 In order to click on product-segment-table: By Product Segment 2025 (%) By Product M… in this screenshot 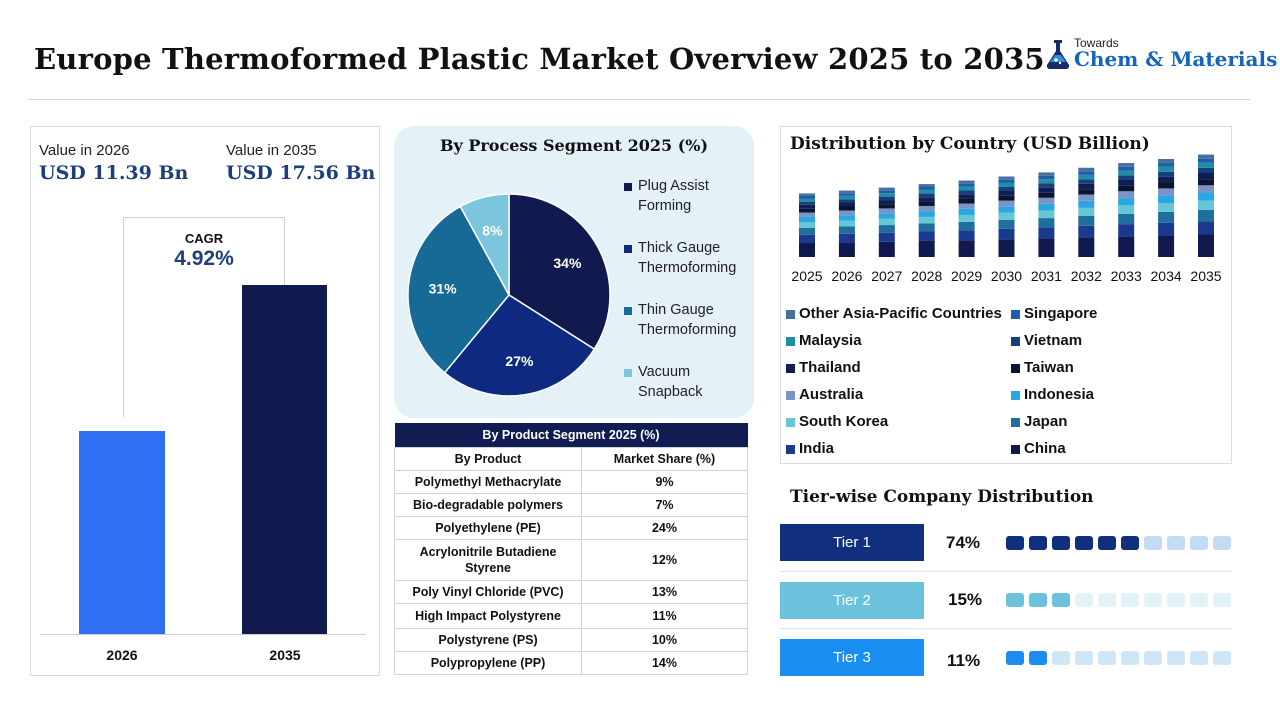, I will do `click(571, 549)`.